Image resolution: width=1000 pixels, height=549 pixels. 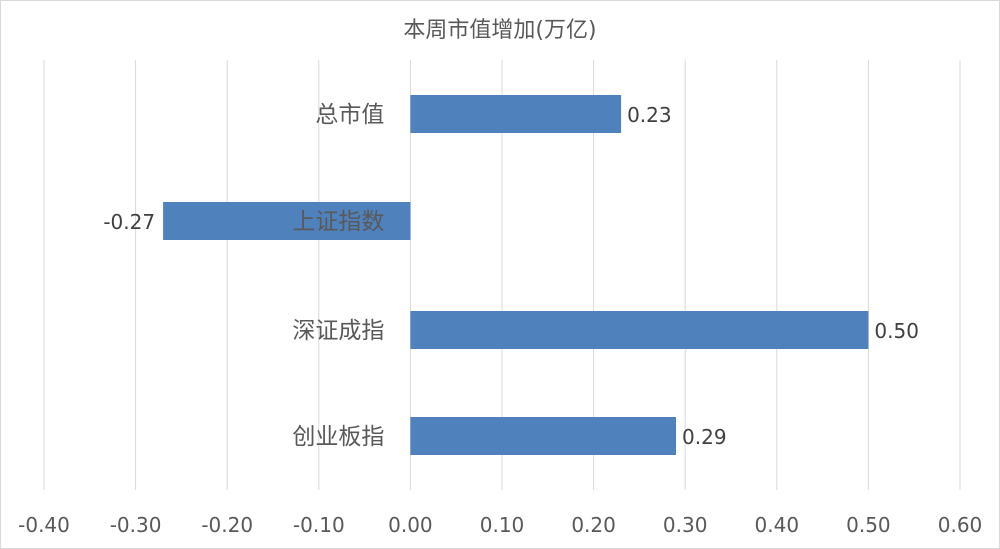 I want to click on category-label: 创业板指, so click(x=338, y=437).